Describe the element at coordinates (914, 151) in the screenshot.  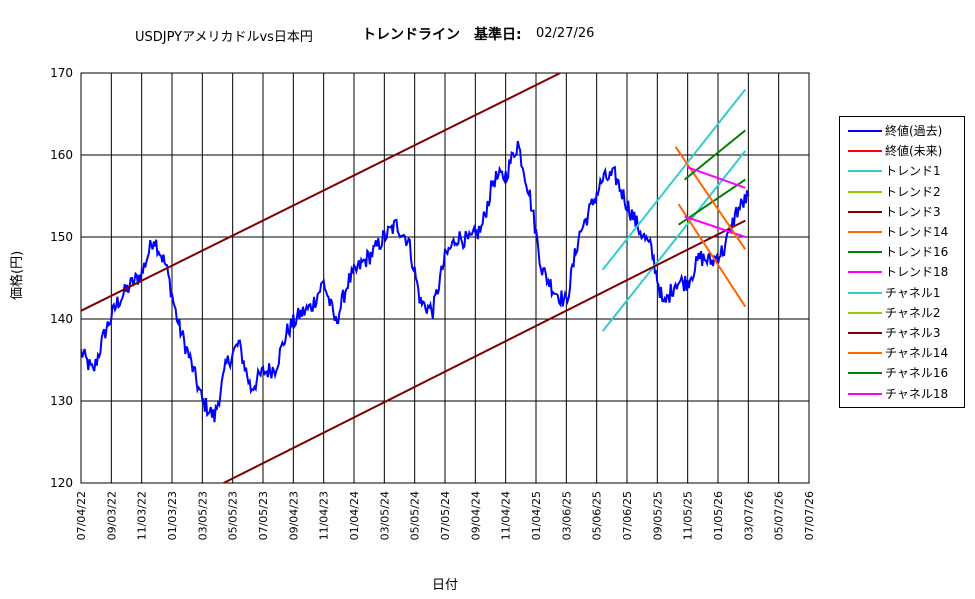
I see `legend-label: 終値(未来)` at that location.